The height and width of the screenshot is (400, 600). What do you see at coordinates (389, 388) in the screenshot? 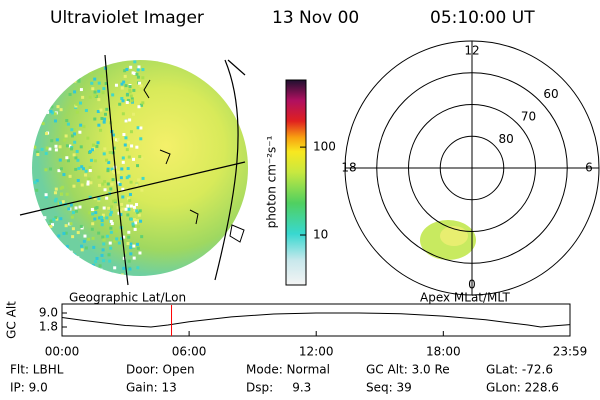
I see `info-field: Seq: 39` at bounding box center [389, 388].